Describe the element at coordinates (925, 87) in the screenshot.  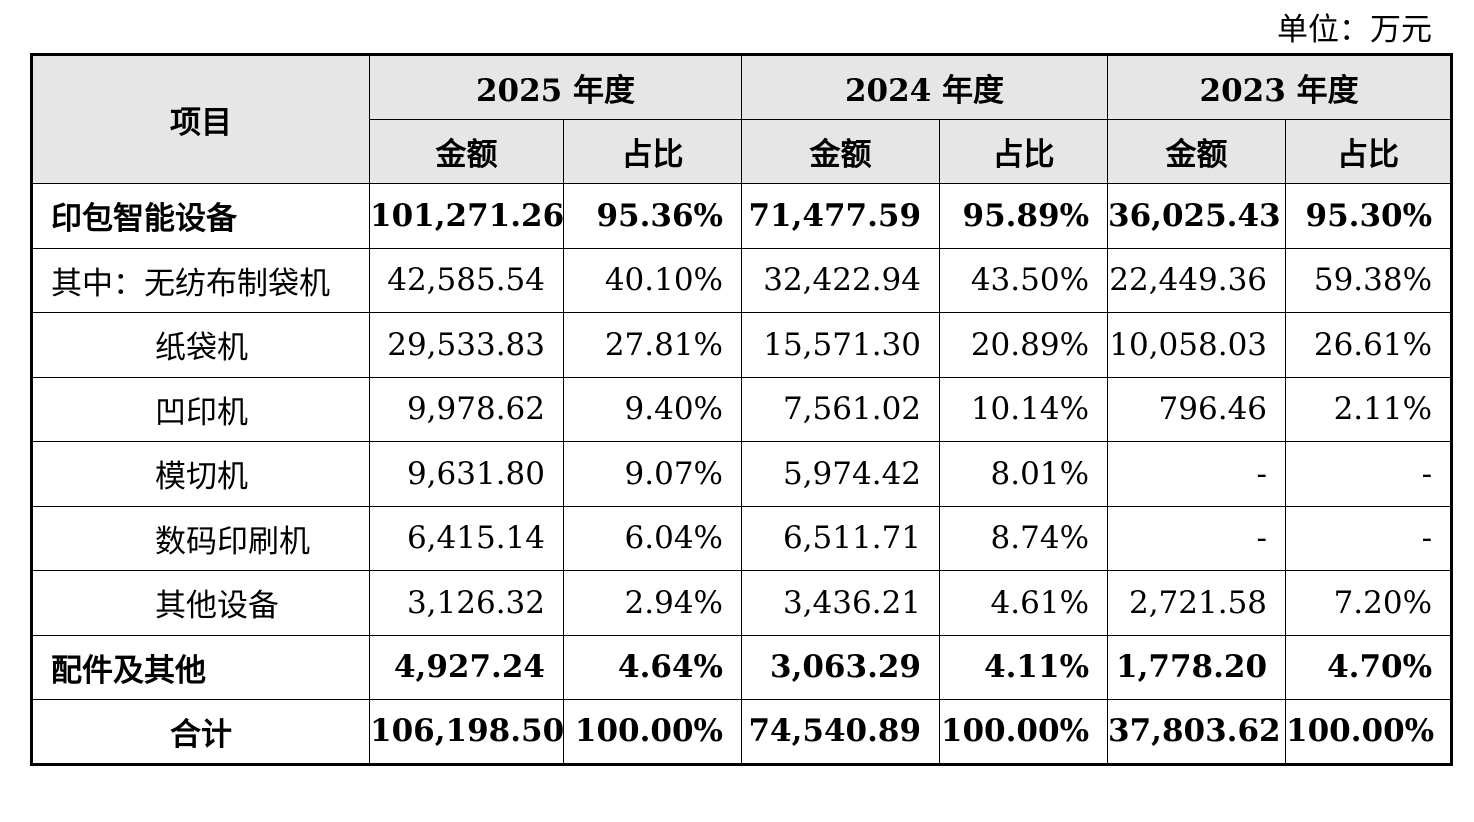
I see `header-year-2024: 2024 年度` at that location.